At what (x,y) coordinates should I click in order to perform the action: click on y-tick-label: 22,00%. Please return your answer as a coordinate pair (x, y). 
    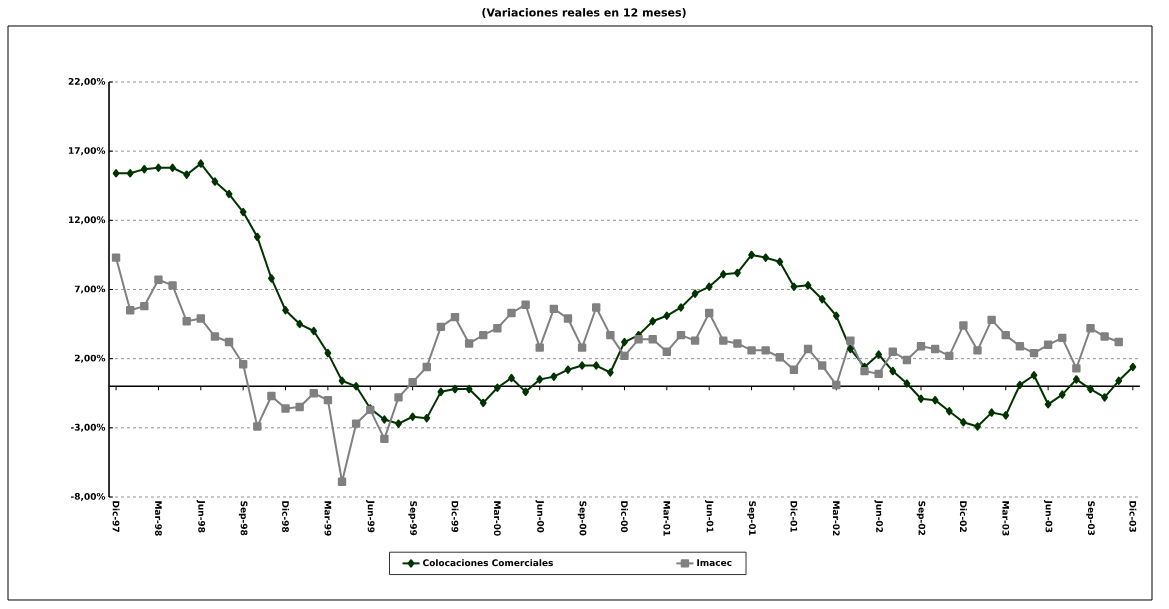
    Looking at the image, I should click on (87, 82).